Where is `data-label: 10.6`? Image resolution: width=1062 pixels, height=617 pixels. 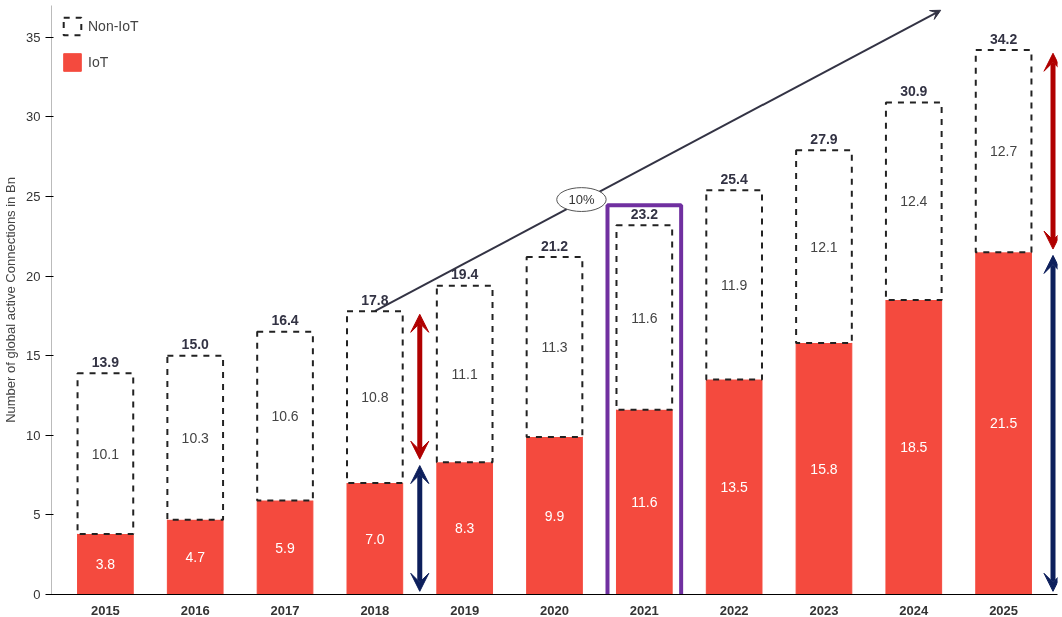
data-label: 10.6 is located at coordinates (285, 416).